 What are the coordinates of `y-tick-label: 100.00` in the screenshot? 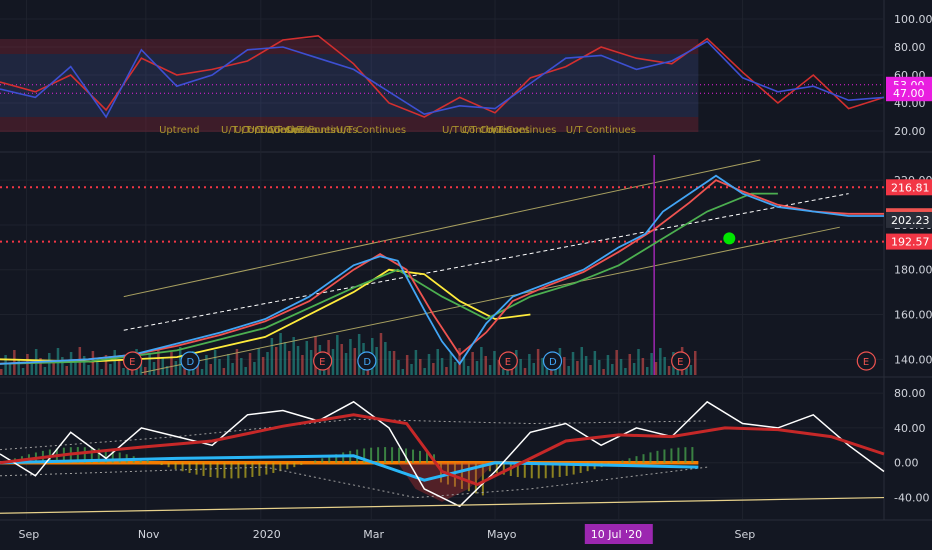 It's located at (913, 19).